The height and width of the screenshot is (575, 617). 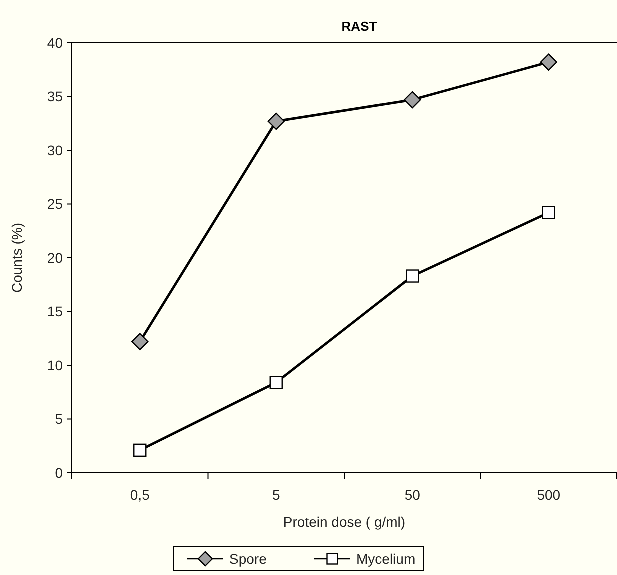 I want to click on x-tick-label: 5, so click(x=276, y=494).